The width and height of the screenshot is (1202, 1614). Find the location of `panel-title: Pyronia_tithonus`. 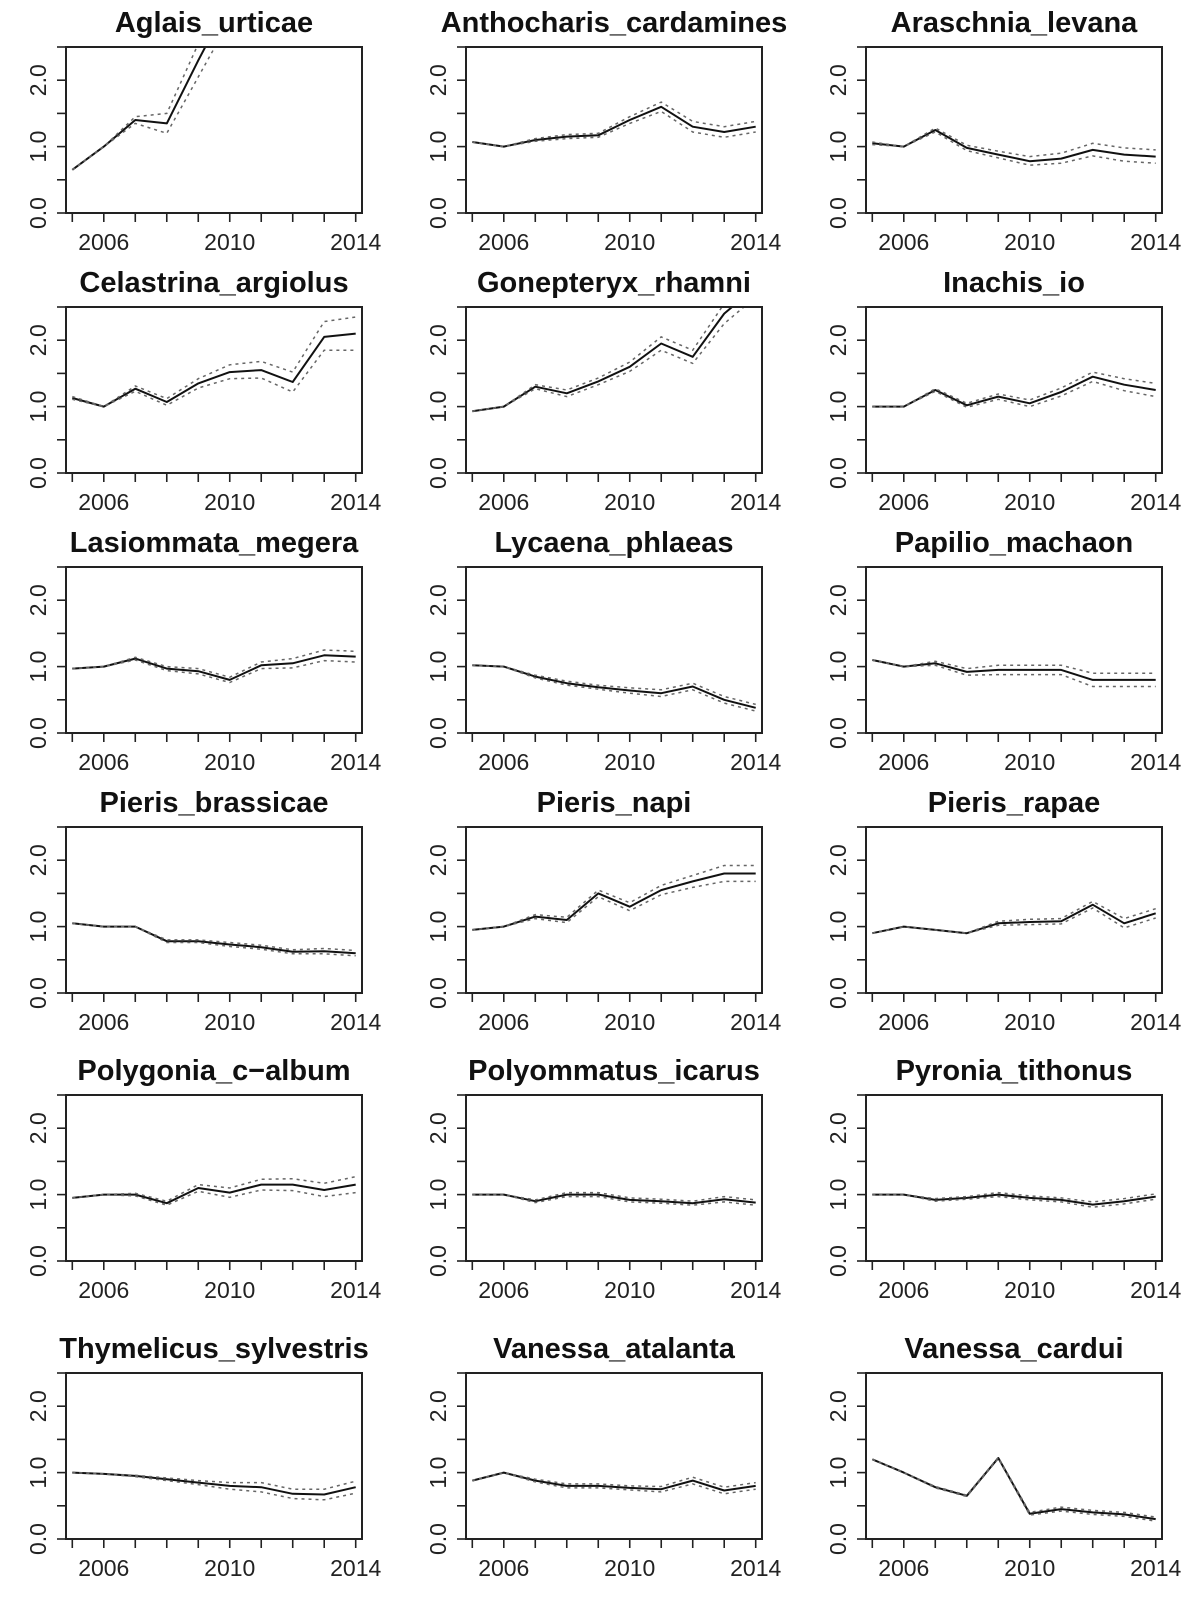

panel-title: Pyronia_tithonus is located at coordinates (1014, 1071).